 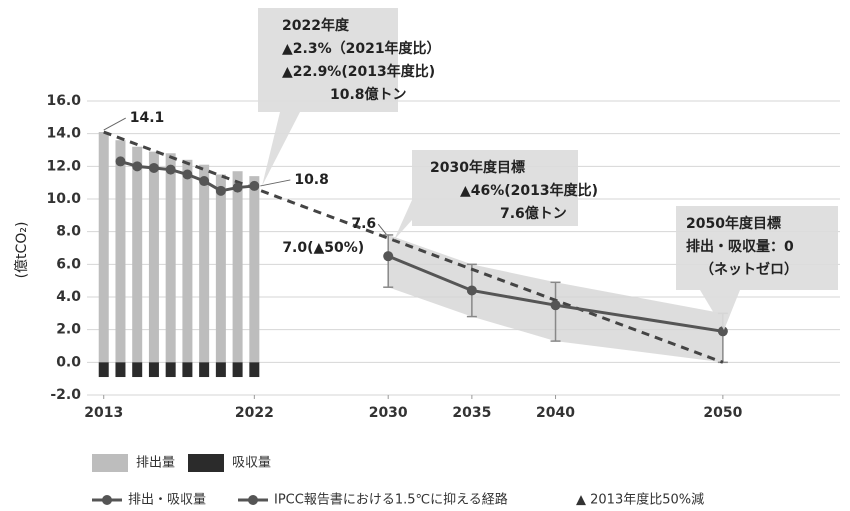 I want to click on x-tick-label: 2022, so click(x=254, y=413).